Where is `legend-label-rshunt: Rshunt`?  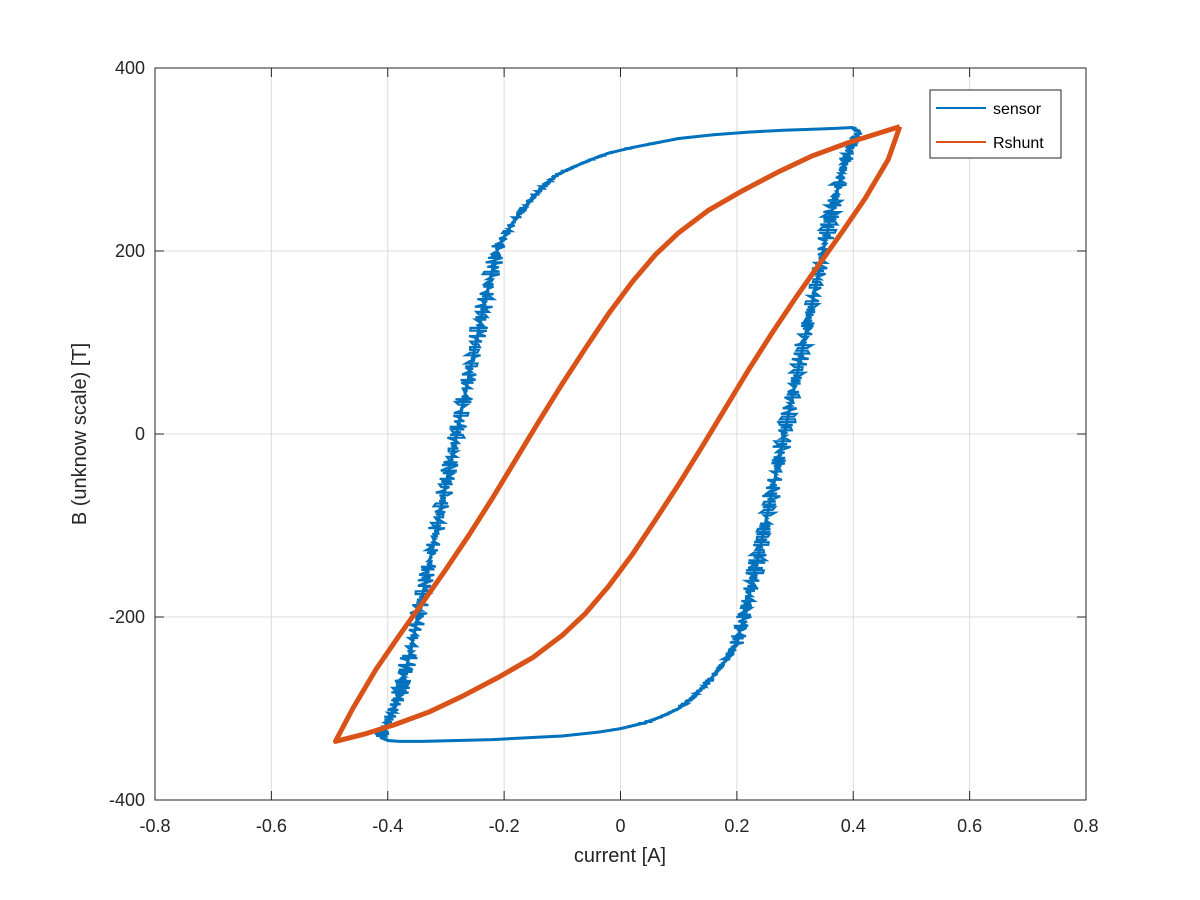
legend-label-rshunt: Rshunt is located at coordinates (1018, 143).